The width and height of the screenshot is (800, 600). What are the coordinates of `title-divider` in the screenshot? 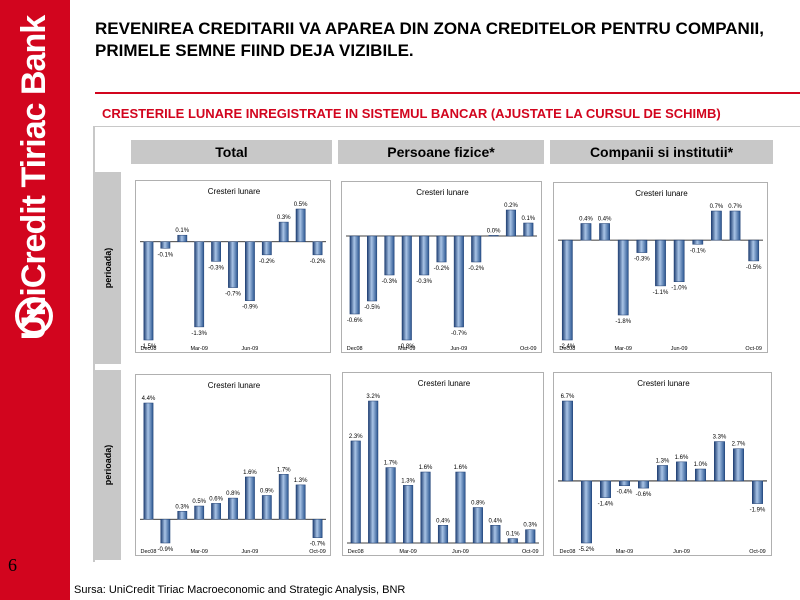 It's located at (447, 93).